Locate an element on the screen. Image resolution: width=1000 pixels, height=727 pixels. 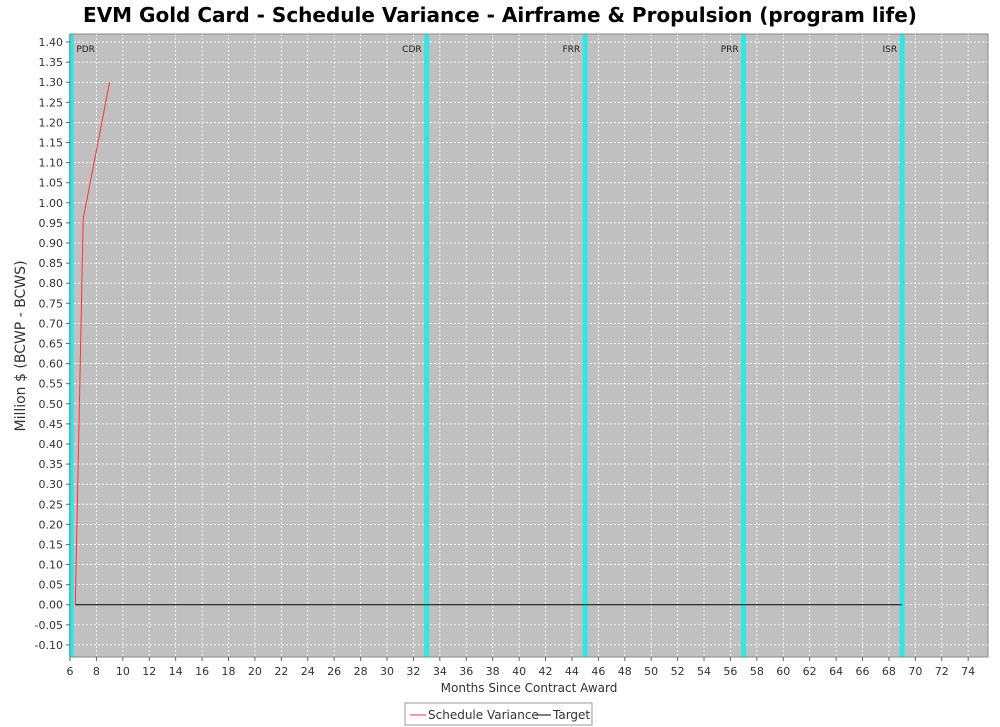
y-tick-label: 1.35 is located at coordinates (51, 62).